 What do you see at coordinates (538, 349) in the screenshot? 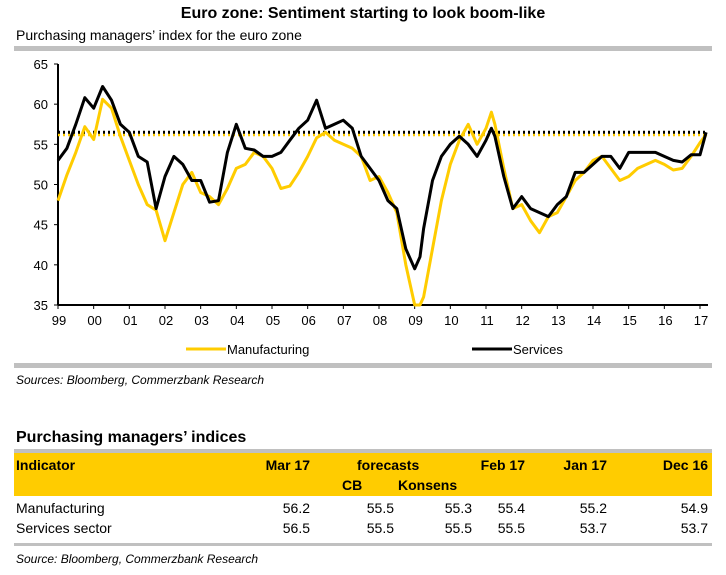
I see `legend-label-services: Services` at bounding box center [538, 349].